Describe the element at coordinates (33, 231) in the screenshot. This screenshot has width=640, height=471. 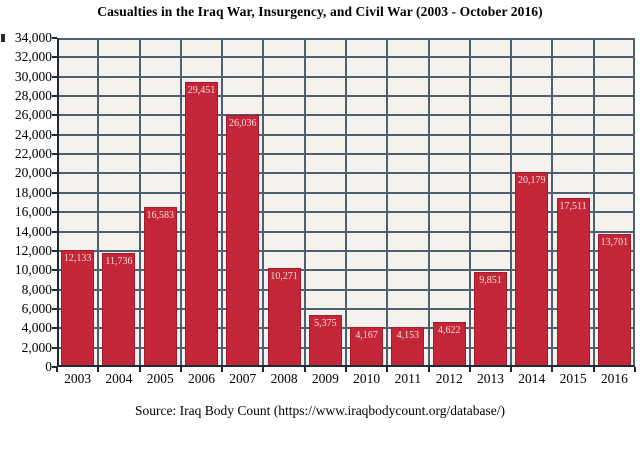
I see `y-tick-label: 14,000` at that location.